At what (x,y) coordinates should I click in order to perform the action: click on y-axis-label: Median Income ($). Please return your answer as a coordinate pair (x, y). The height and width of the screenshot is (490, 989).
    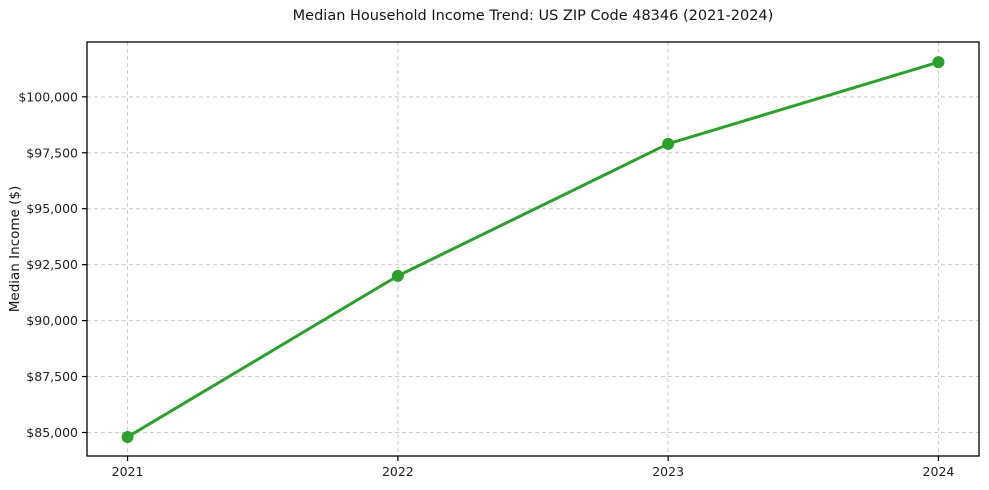
    Looking at the image, I should click on (15, 249).